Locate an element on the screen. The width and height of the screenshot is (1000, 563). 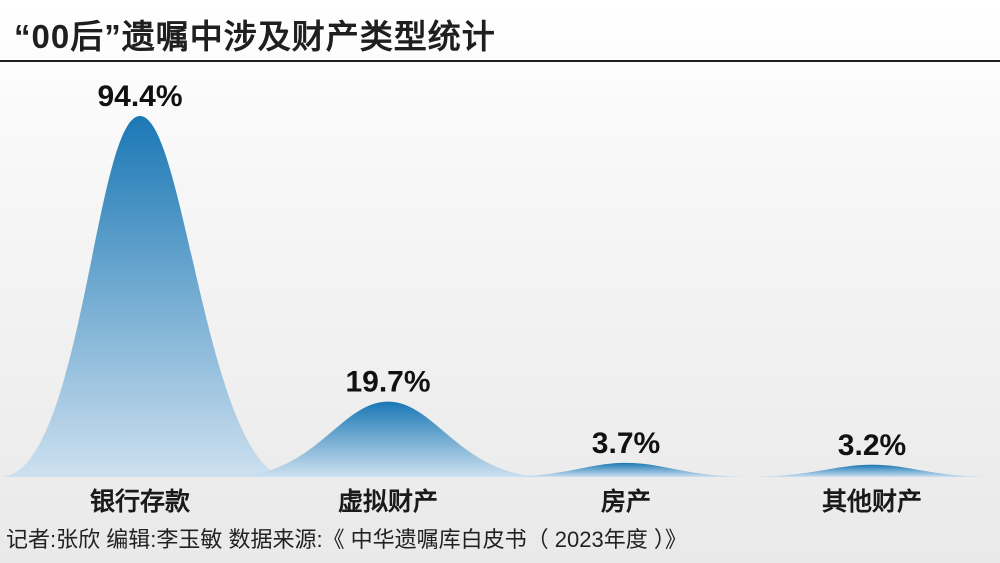
value-label-1: 94.4% is located at coordinates (139, 96).